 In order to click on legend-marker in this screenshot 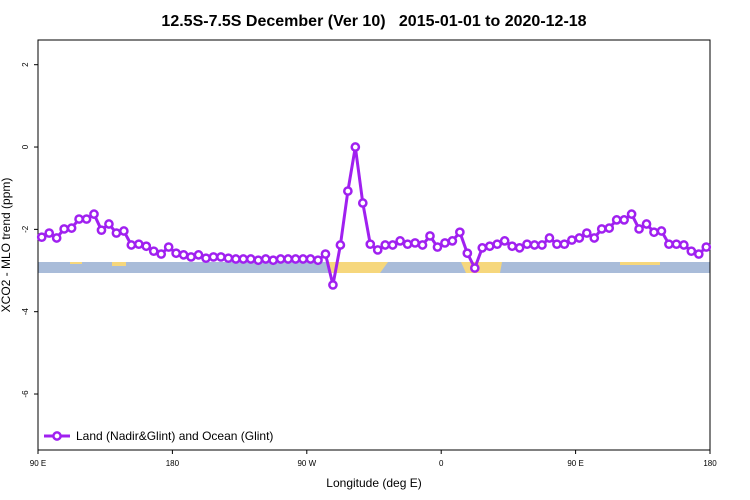, I will do `click(57, 436)`.